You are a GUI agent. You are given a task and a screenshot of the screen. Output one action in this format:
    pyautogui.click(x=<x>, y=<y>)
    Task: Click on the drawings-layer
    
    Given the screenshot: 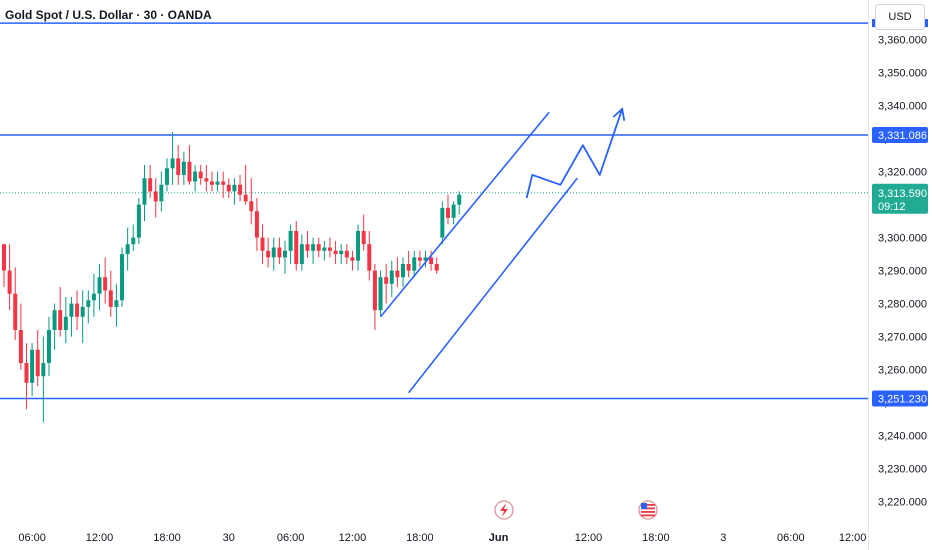 What is the action you would take?
    pyautogui.click(x=502, y=250)
    